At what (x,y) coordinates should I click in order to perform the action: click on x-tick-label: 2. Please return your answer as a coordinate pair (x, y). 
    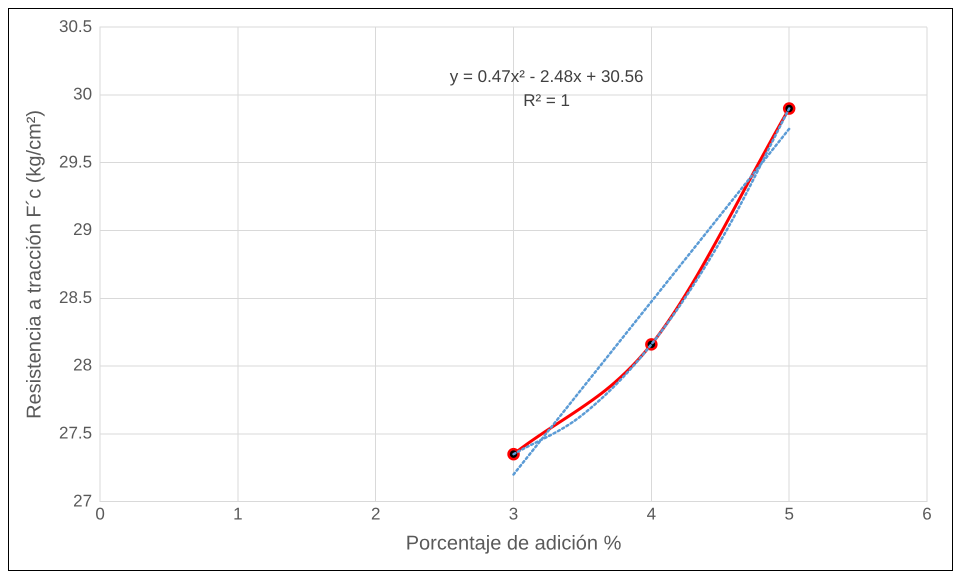
    Looking at the image, I should click on (375, 514).